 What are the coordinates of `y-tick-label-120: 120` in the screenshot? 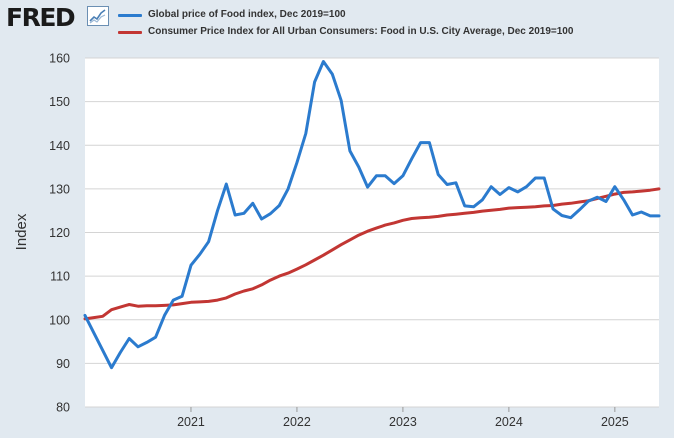 It's located at (59, 233).